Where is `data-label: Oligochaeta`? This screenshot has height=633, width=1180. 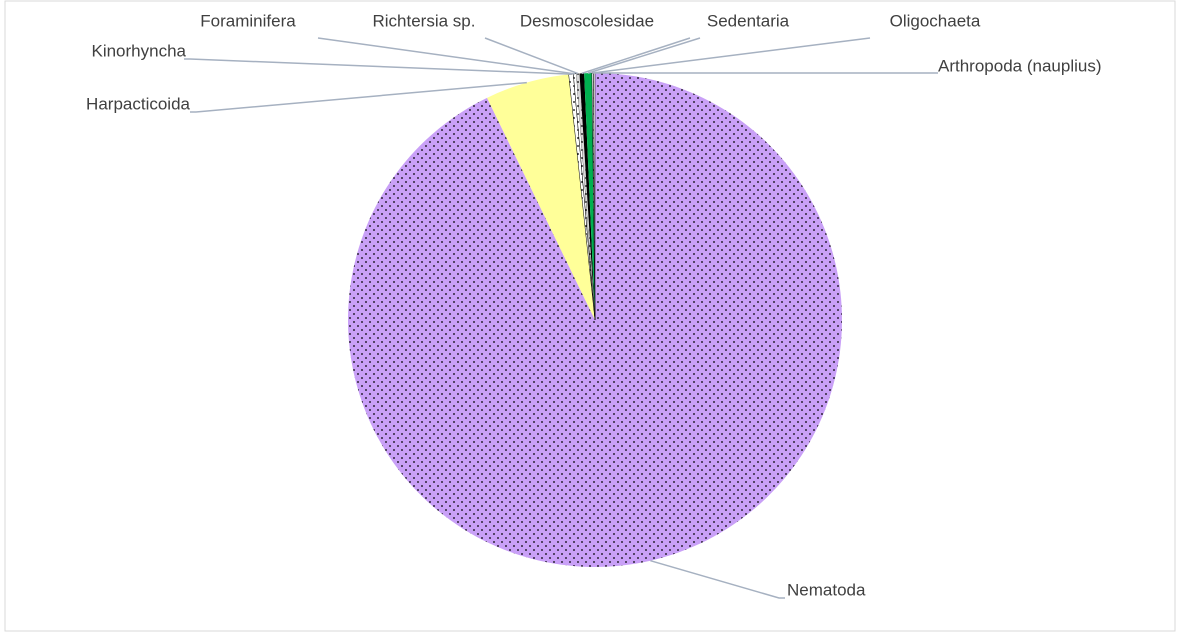 data-label: Oligochaeta is located at coordinates (935, 20).